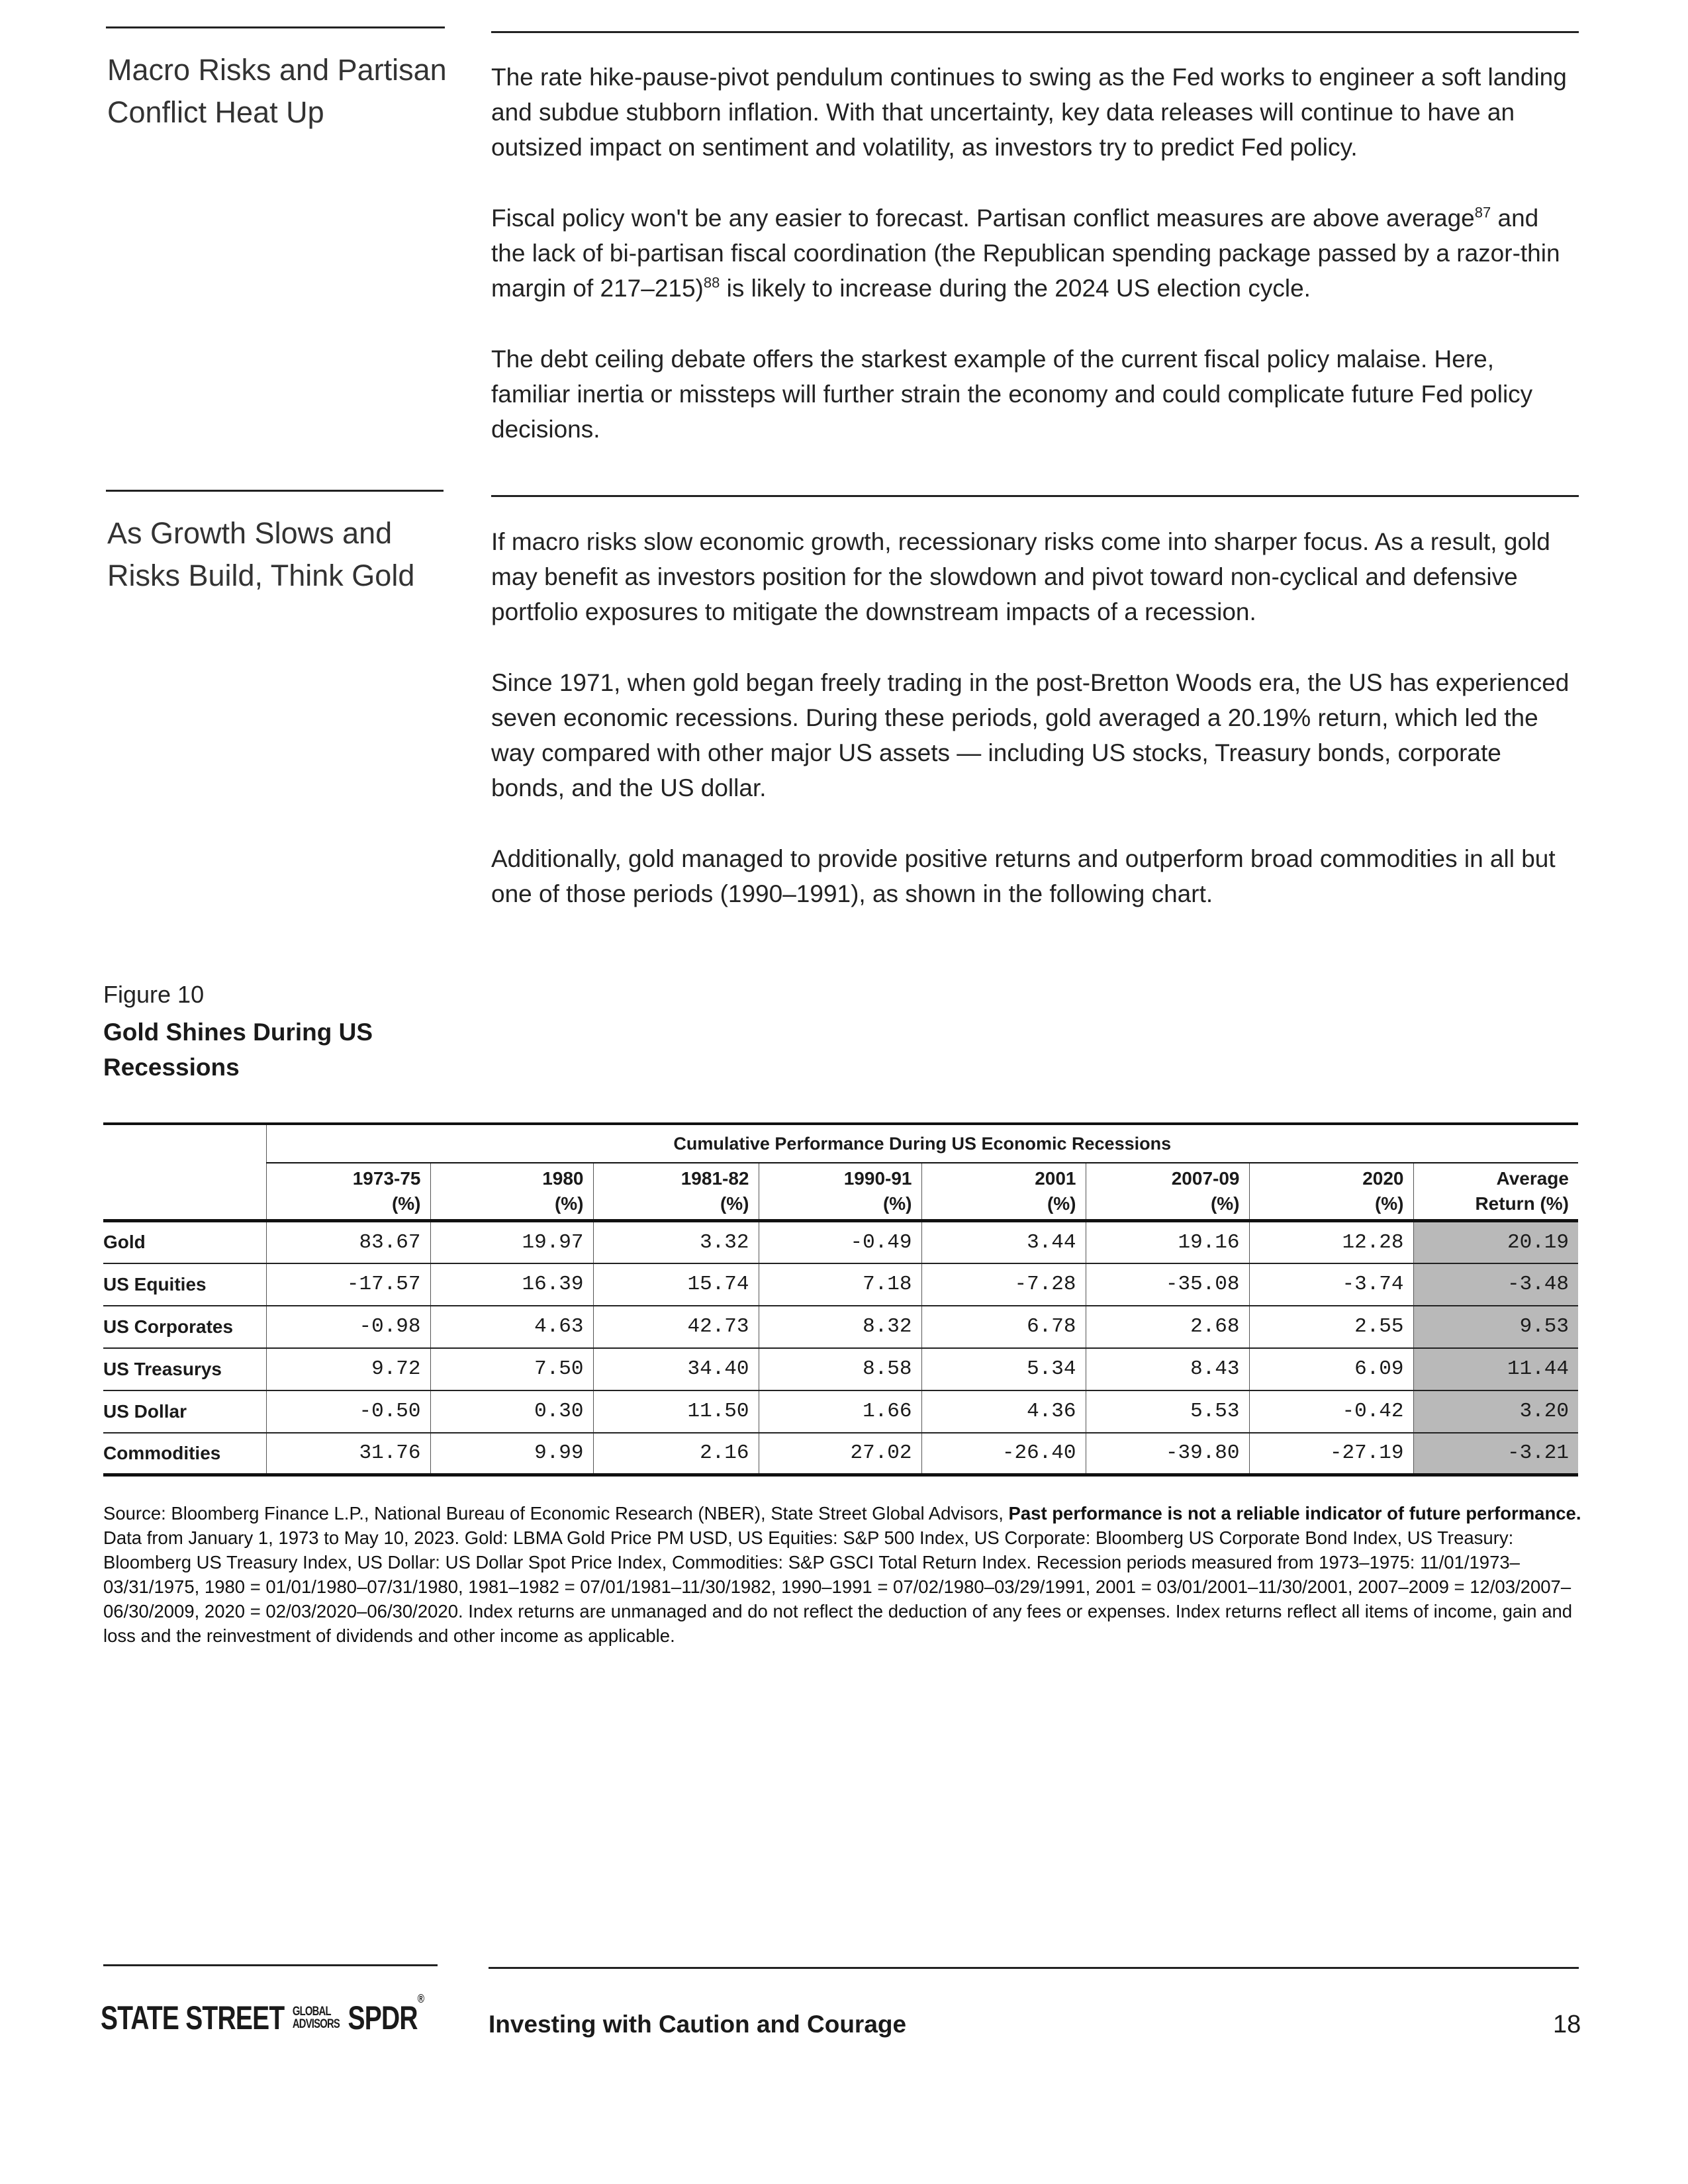  I want to click on value-cell: 8.32, so click(839, 1327).